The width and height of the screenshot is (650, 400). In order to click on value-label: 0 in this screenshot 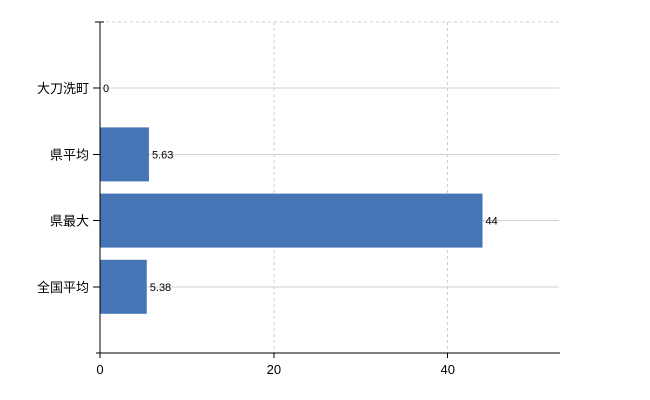, I will do `click(106, 89)`.